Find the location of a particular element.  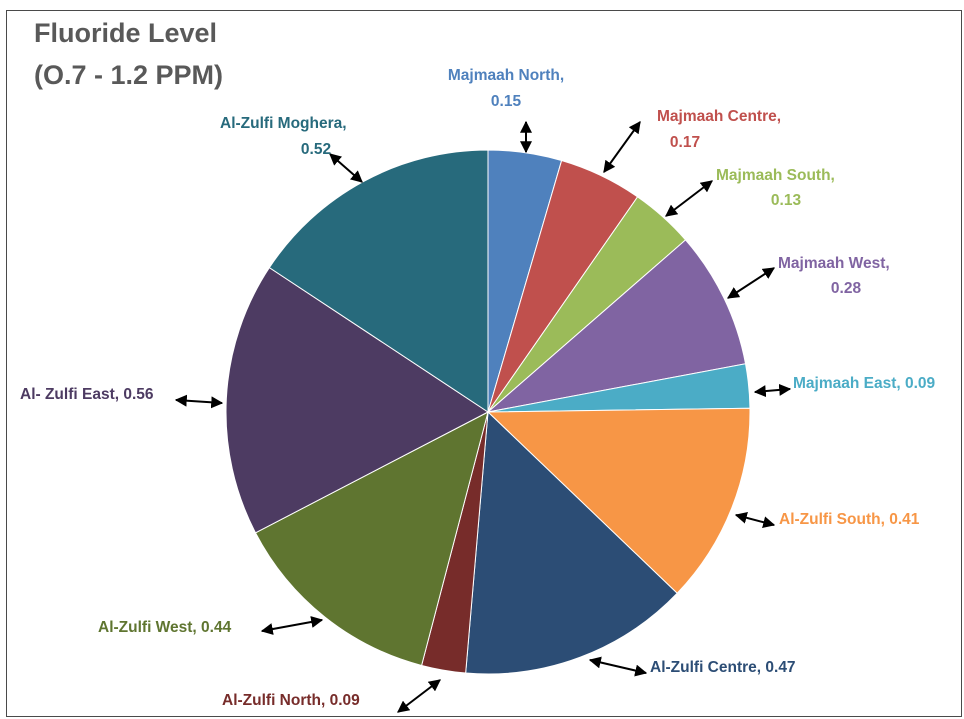

data-label-al-zulfi-moghera-value: 0.52 is located at coordinates (316, 149).